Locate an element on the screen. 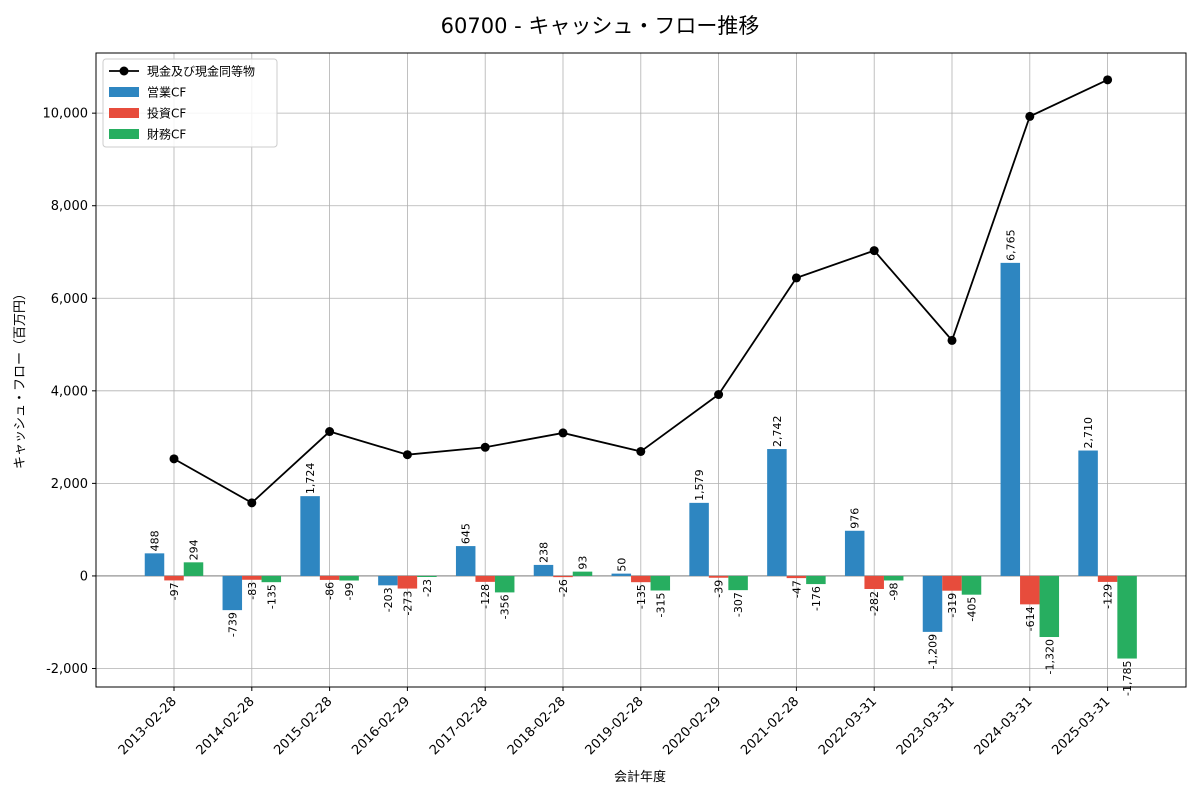 This screenshot has height=804, width=1200. y-tick-label: 2,000 is located at coordinates (69, 484).